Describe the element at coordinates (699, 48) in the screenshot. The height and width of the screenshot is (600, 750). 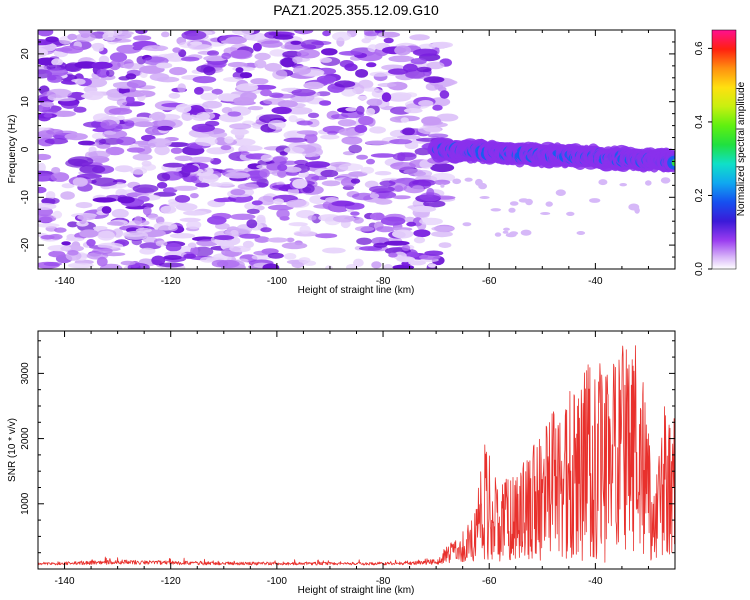
I see `colorbar-tick-label: 0.6` at that location.